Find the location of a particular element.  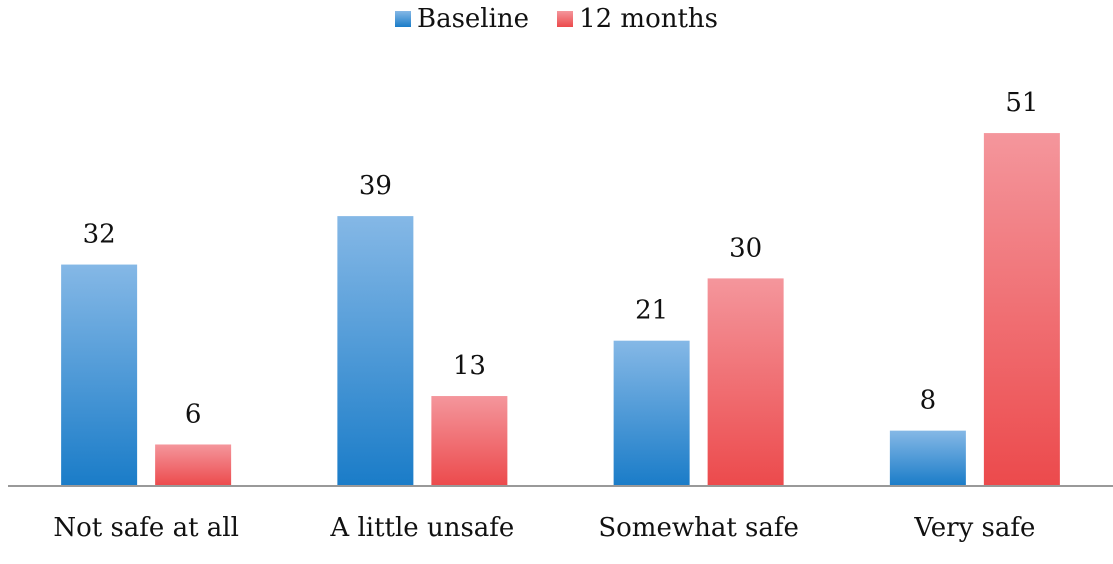

legend-entry-baseline: Baseline is located at coordinates (462, 19).